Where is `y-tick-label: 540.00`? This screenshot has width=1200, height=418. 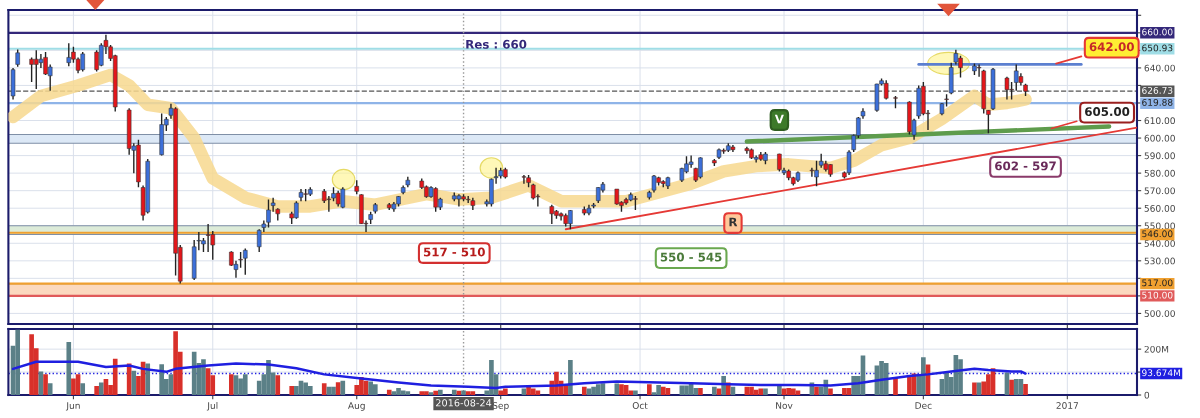
y-tick-label: 540.00 is located at coordinates (1159, 243).